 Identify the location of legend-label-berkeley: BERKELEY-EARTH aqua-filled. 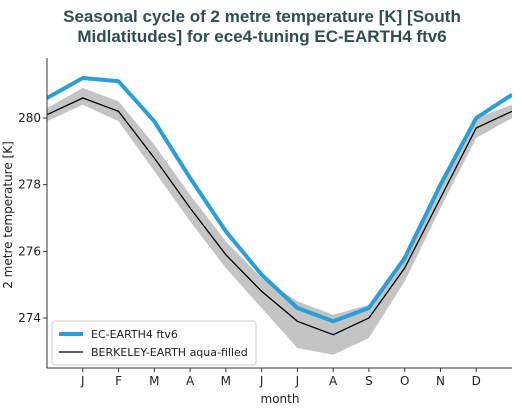
(169, 352).